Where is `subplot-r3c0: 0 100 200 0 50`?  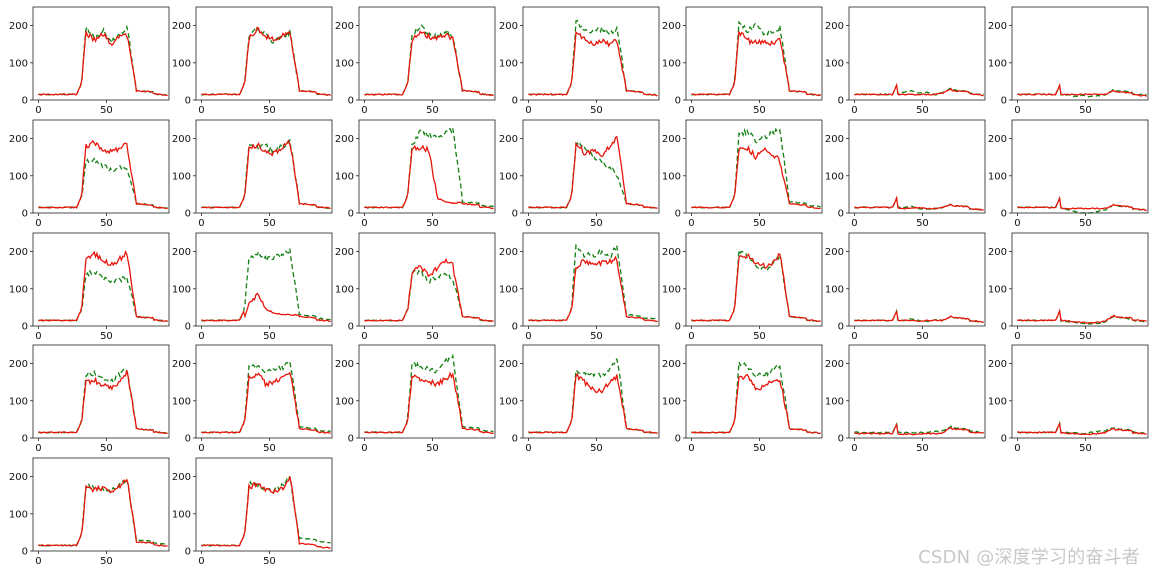
subplot-r3c0: 0 100 200 0 50 is located at coordinates (89, 399).